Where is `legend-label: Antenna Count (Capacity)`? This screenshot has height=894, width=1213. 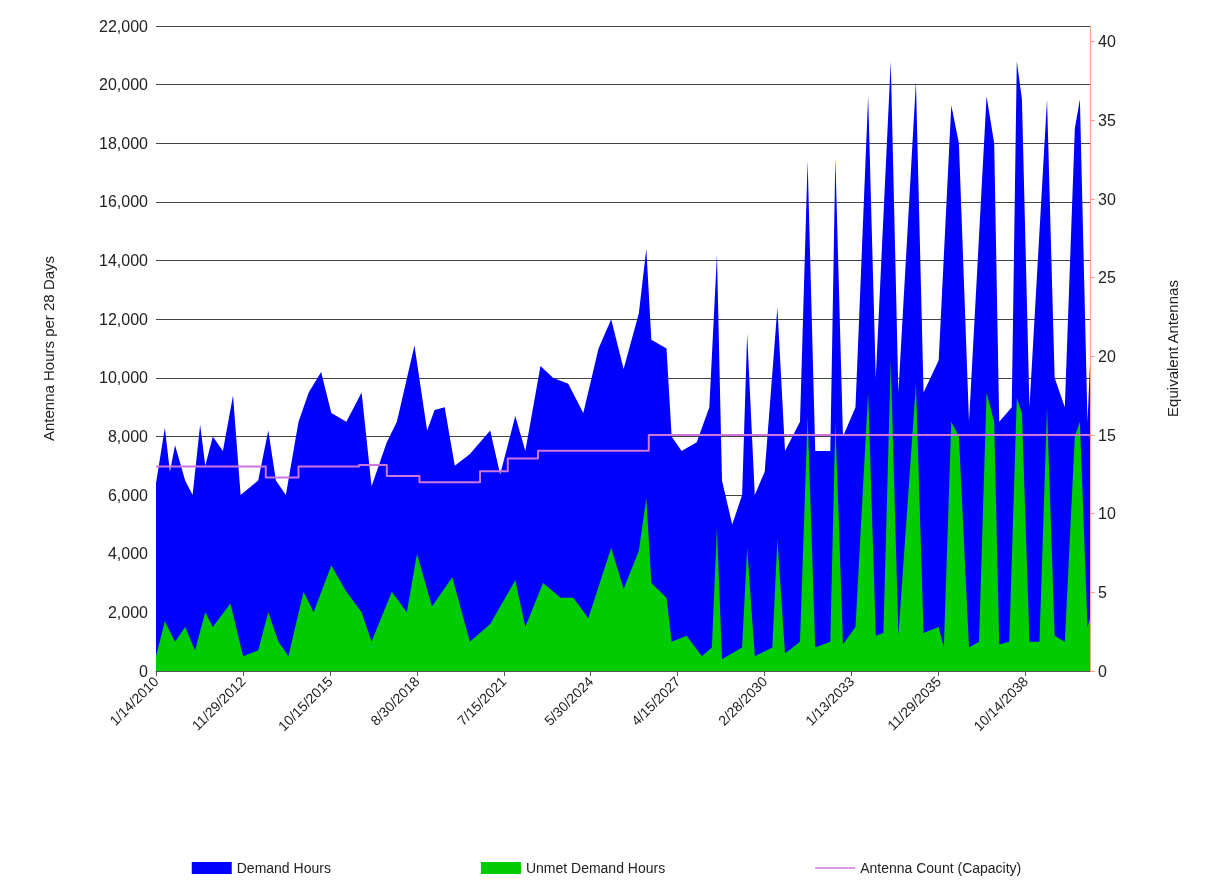 legend-label: Antenna Count (Capacity) is located at coordinates (941, 868).